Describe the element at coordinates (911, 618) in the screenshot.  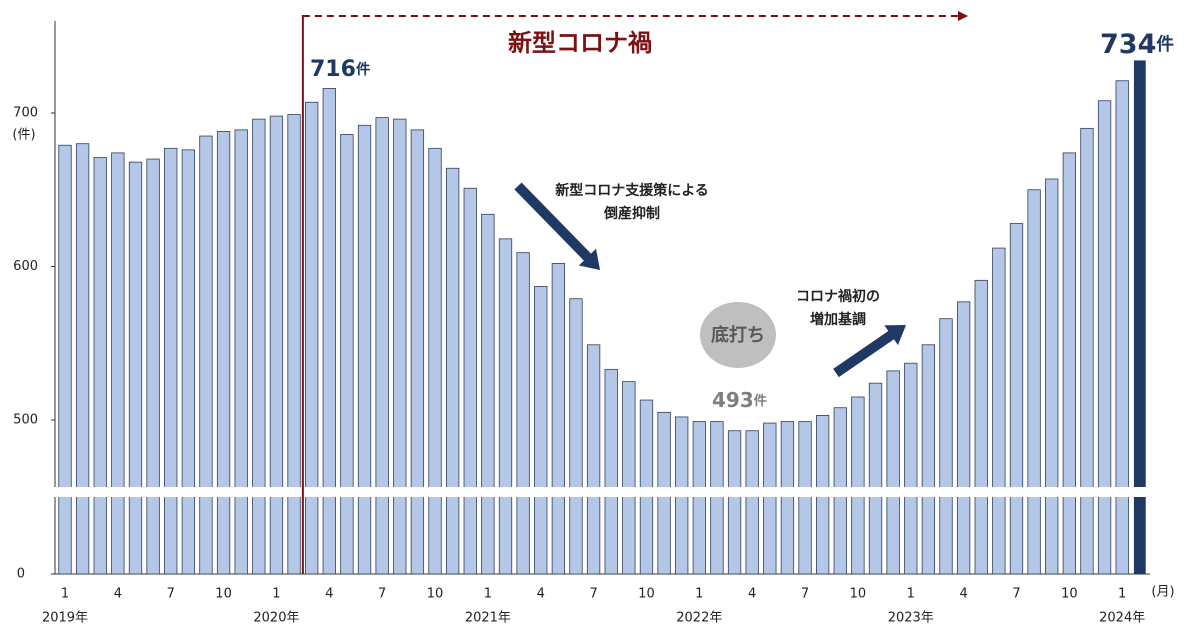
I see `year-label: 2023年` at that location.